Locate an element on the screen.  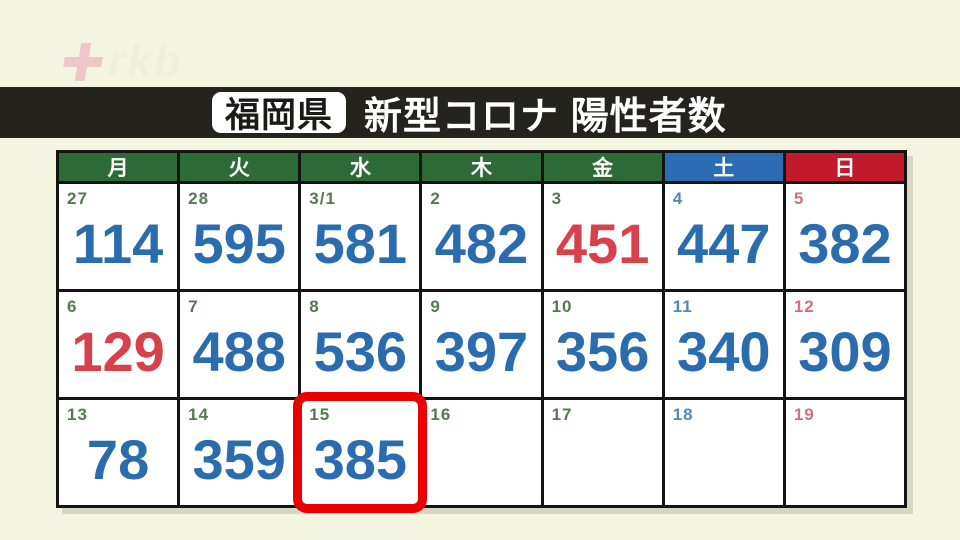
date-label: 15 is located at coordinates (320, 414).